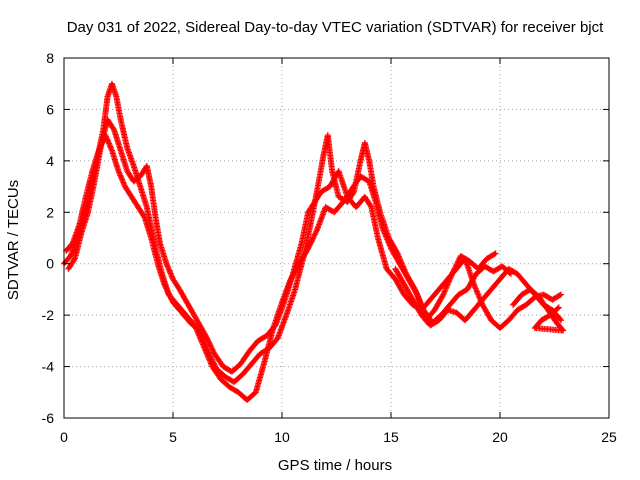  Describe the element at coordinates (64, 437) in the screenshot. I see `x-tick-label: 0` at that location.